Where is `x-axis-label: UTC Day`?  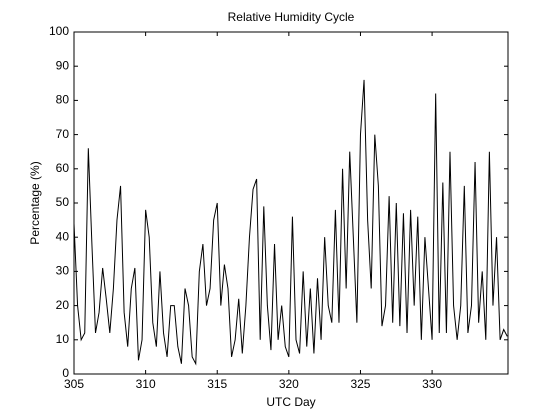
x-axis-label: UTC Day is located at coordinates (290, 402).